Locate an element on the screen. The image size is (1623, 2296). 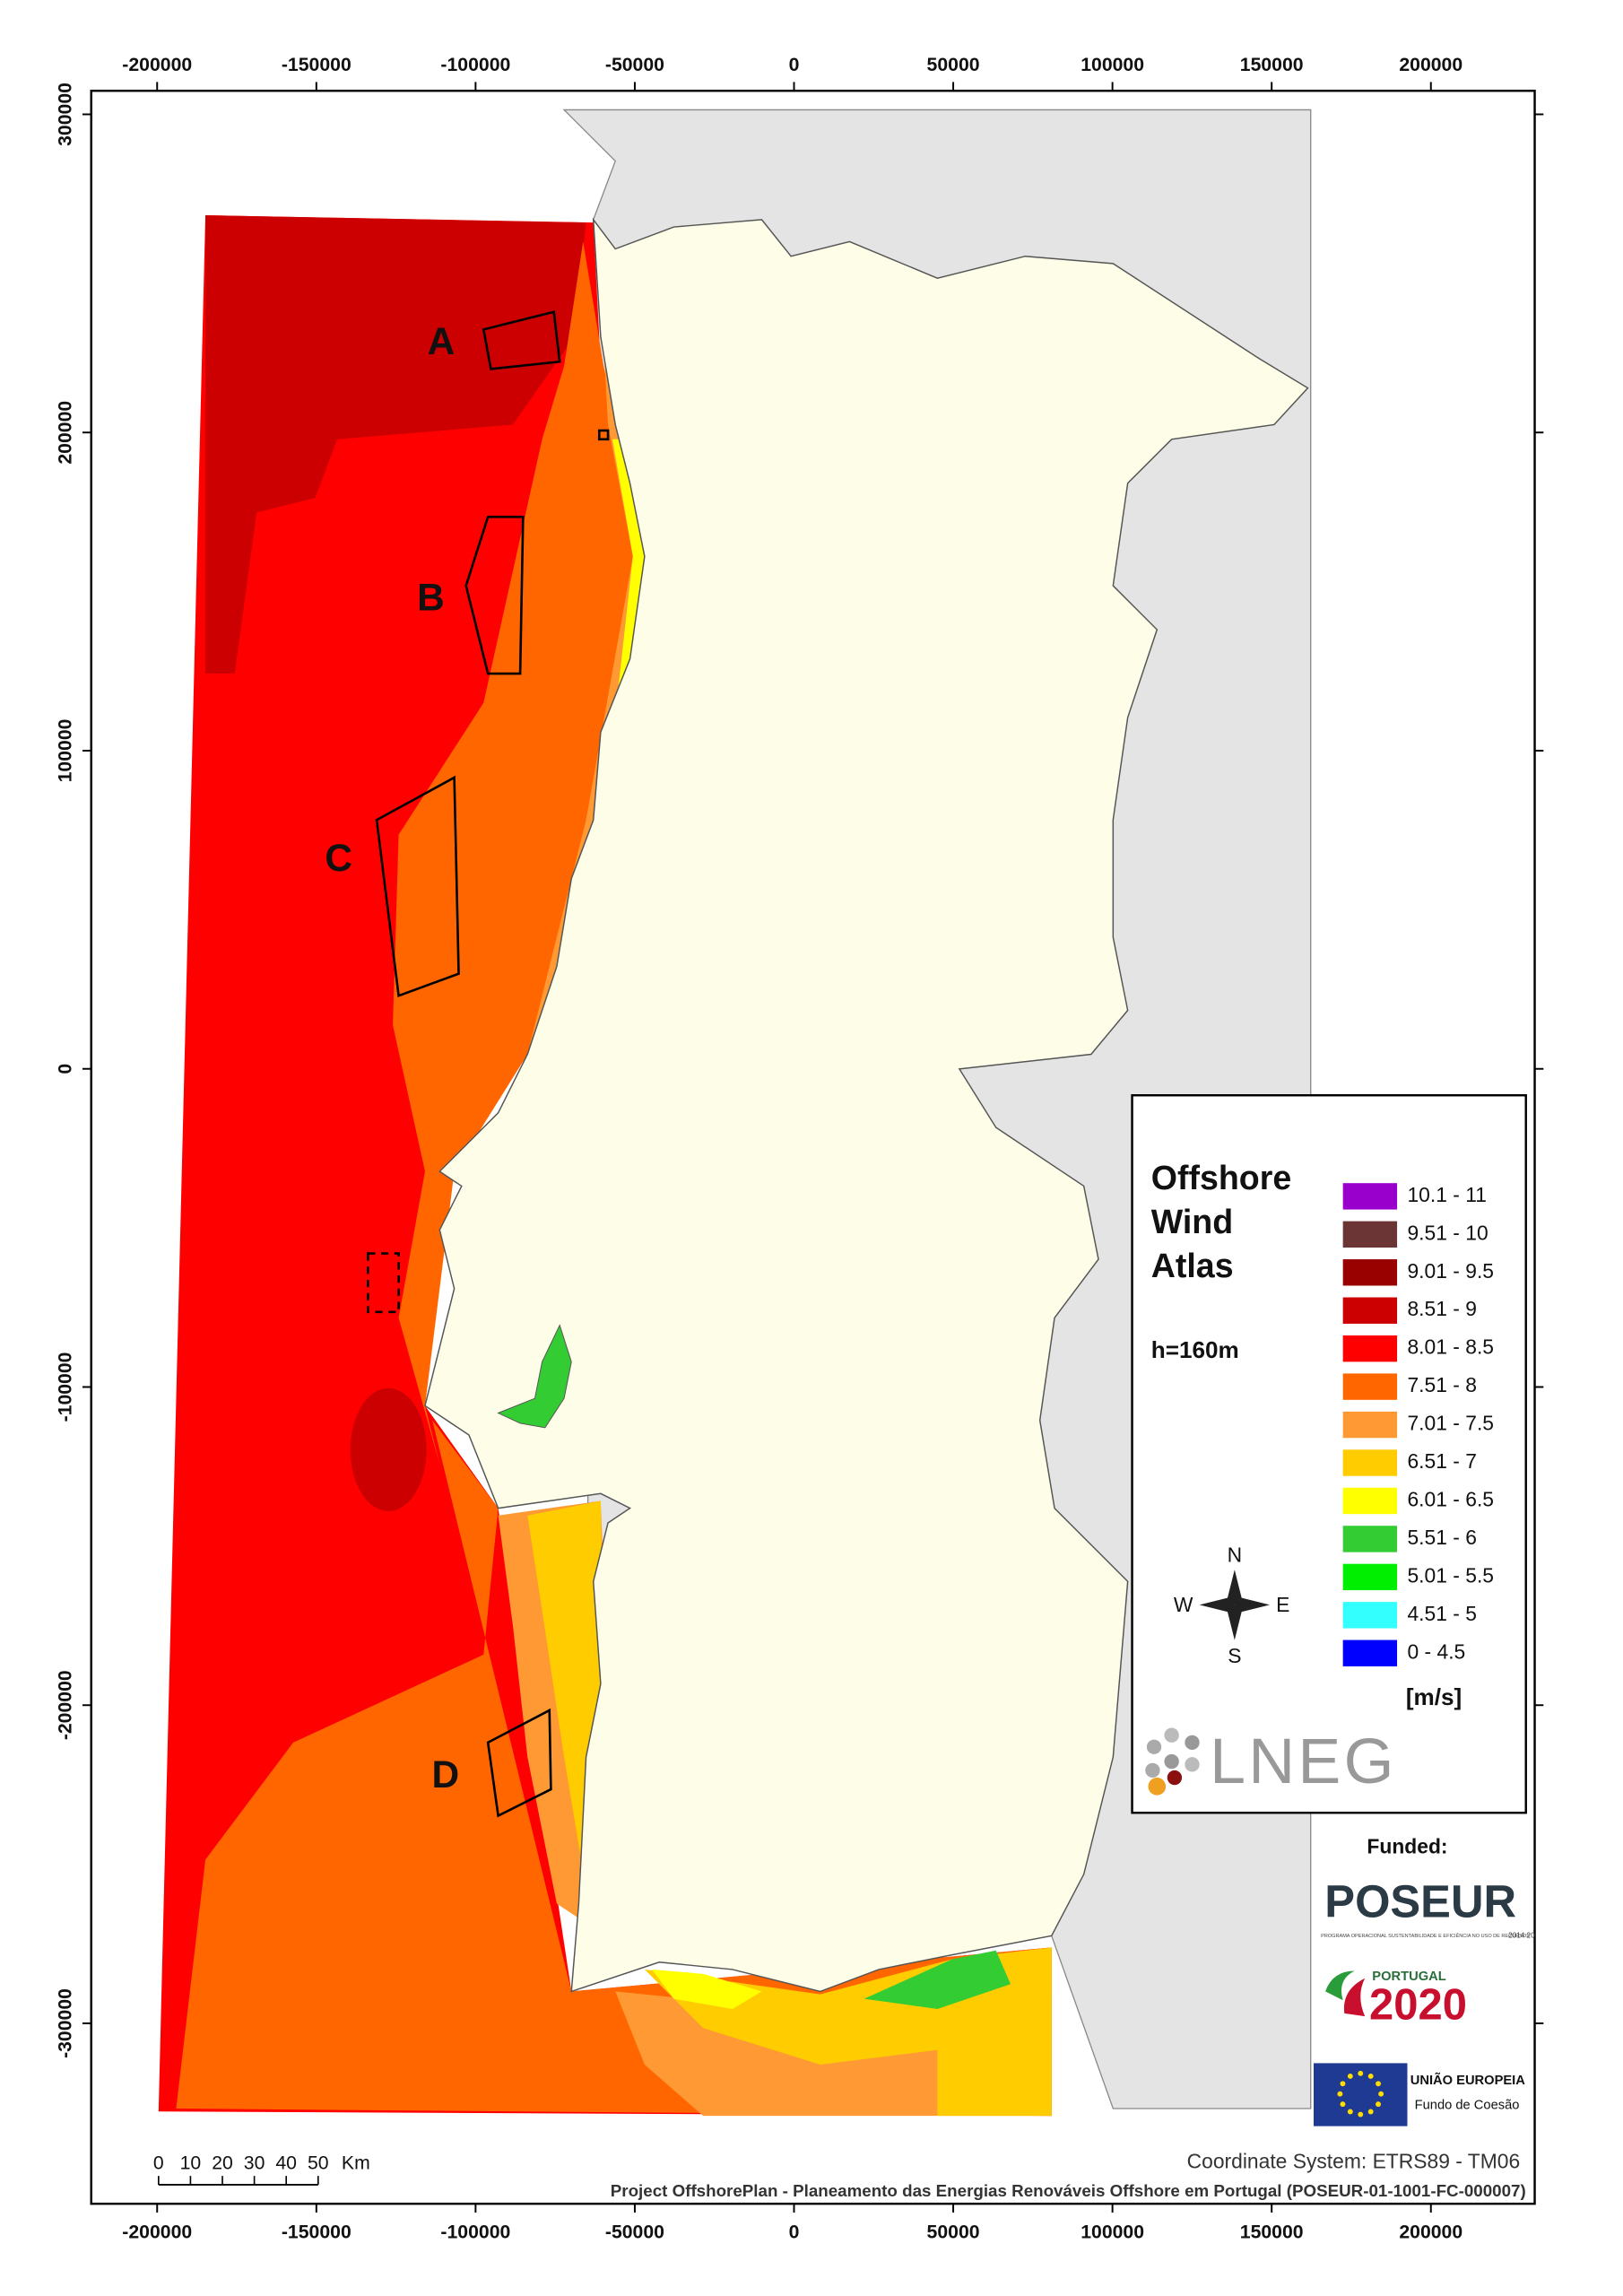
legend-title: Wind is located at coordinates (1192, 1221).